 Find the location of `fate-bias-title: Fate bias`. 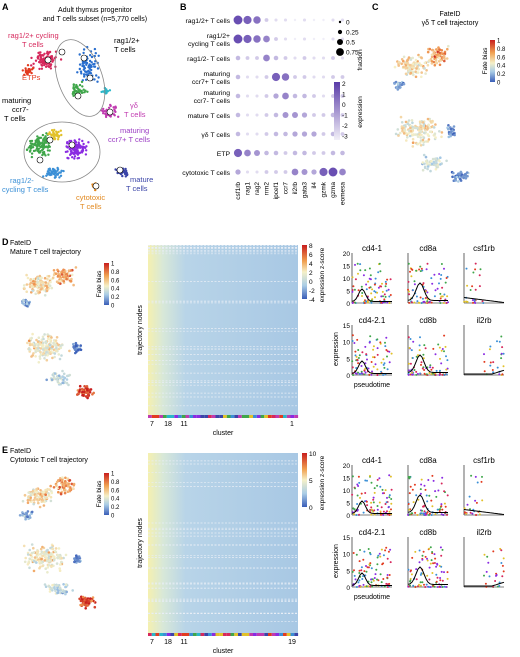

fate-bias-title: Fate bias is located at coordinates (99, 283).